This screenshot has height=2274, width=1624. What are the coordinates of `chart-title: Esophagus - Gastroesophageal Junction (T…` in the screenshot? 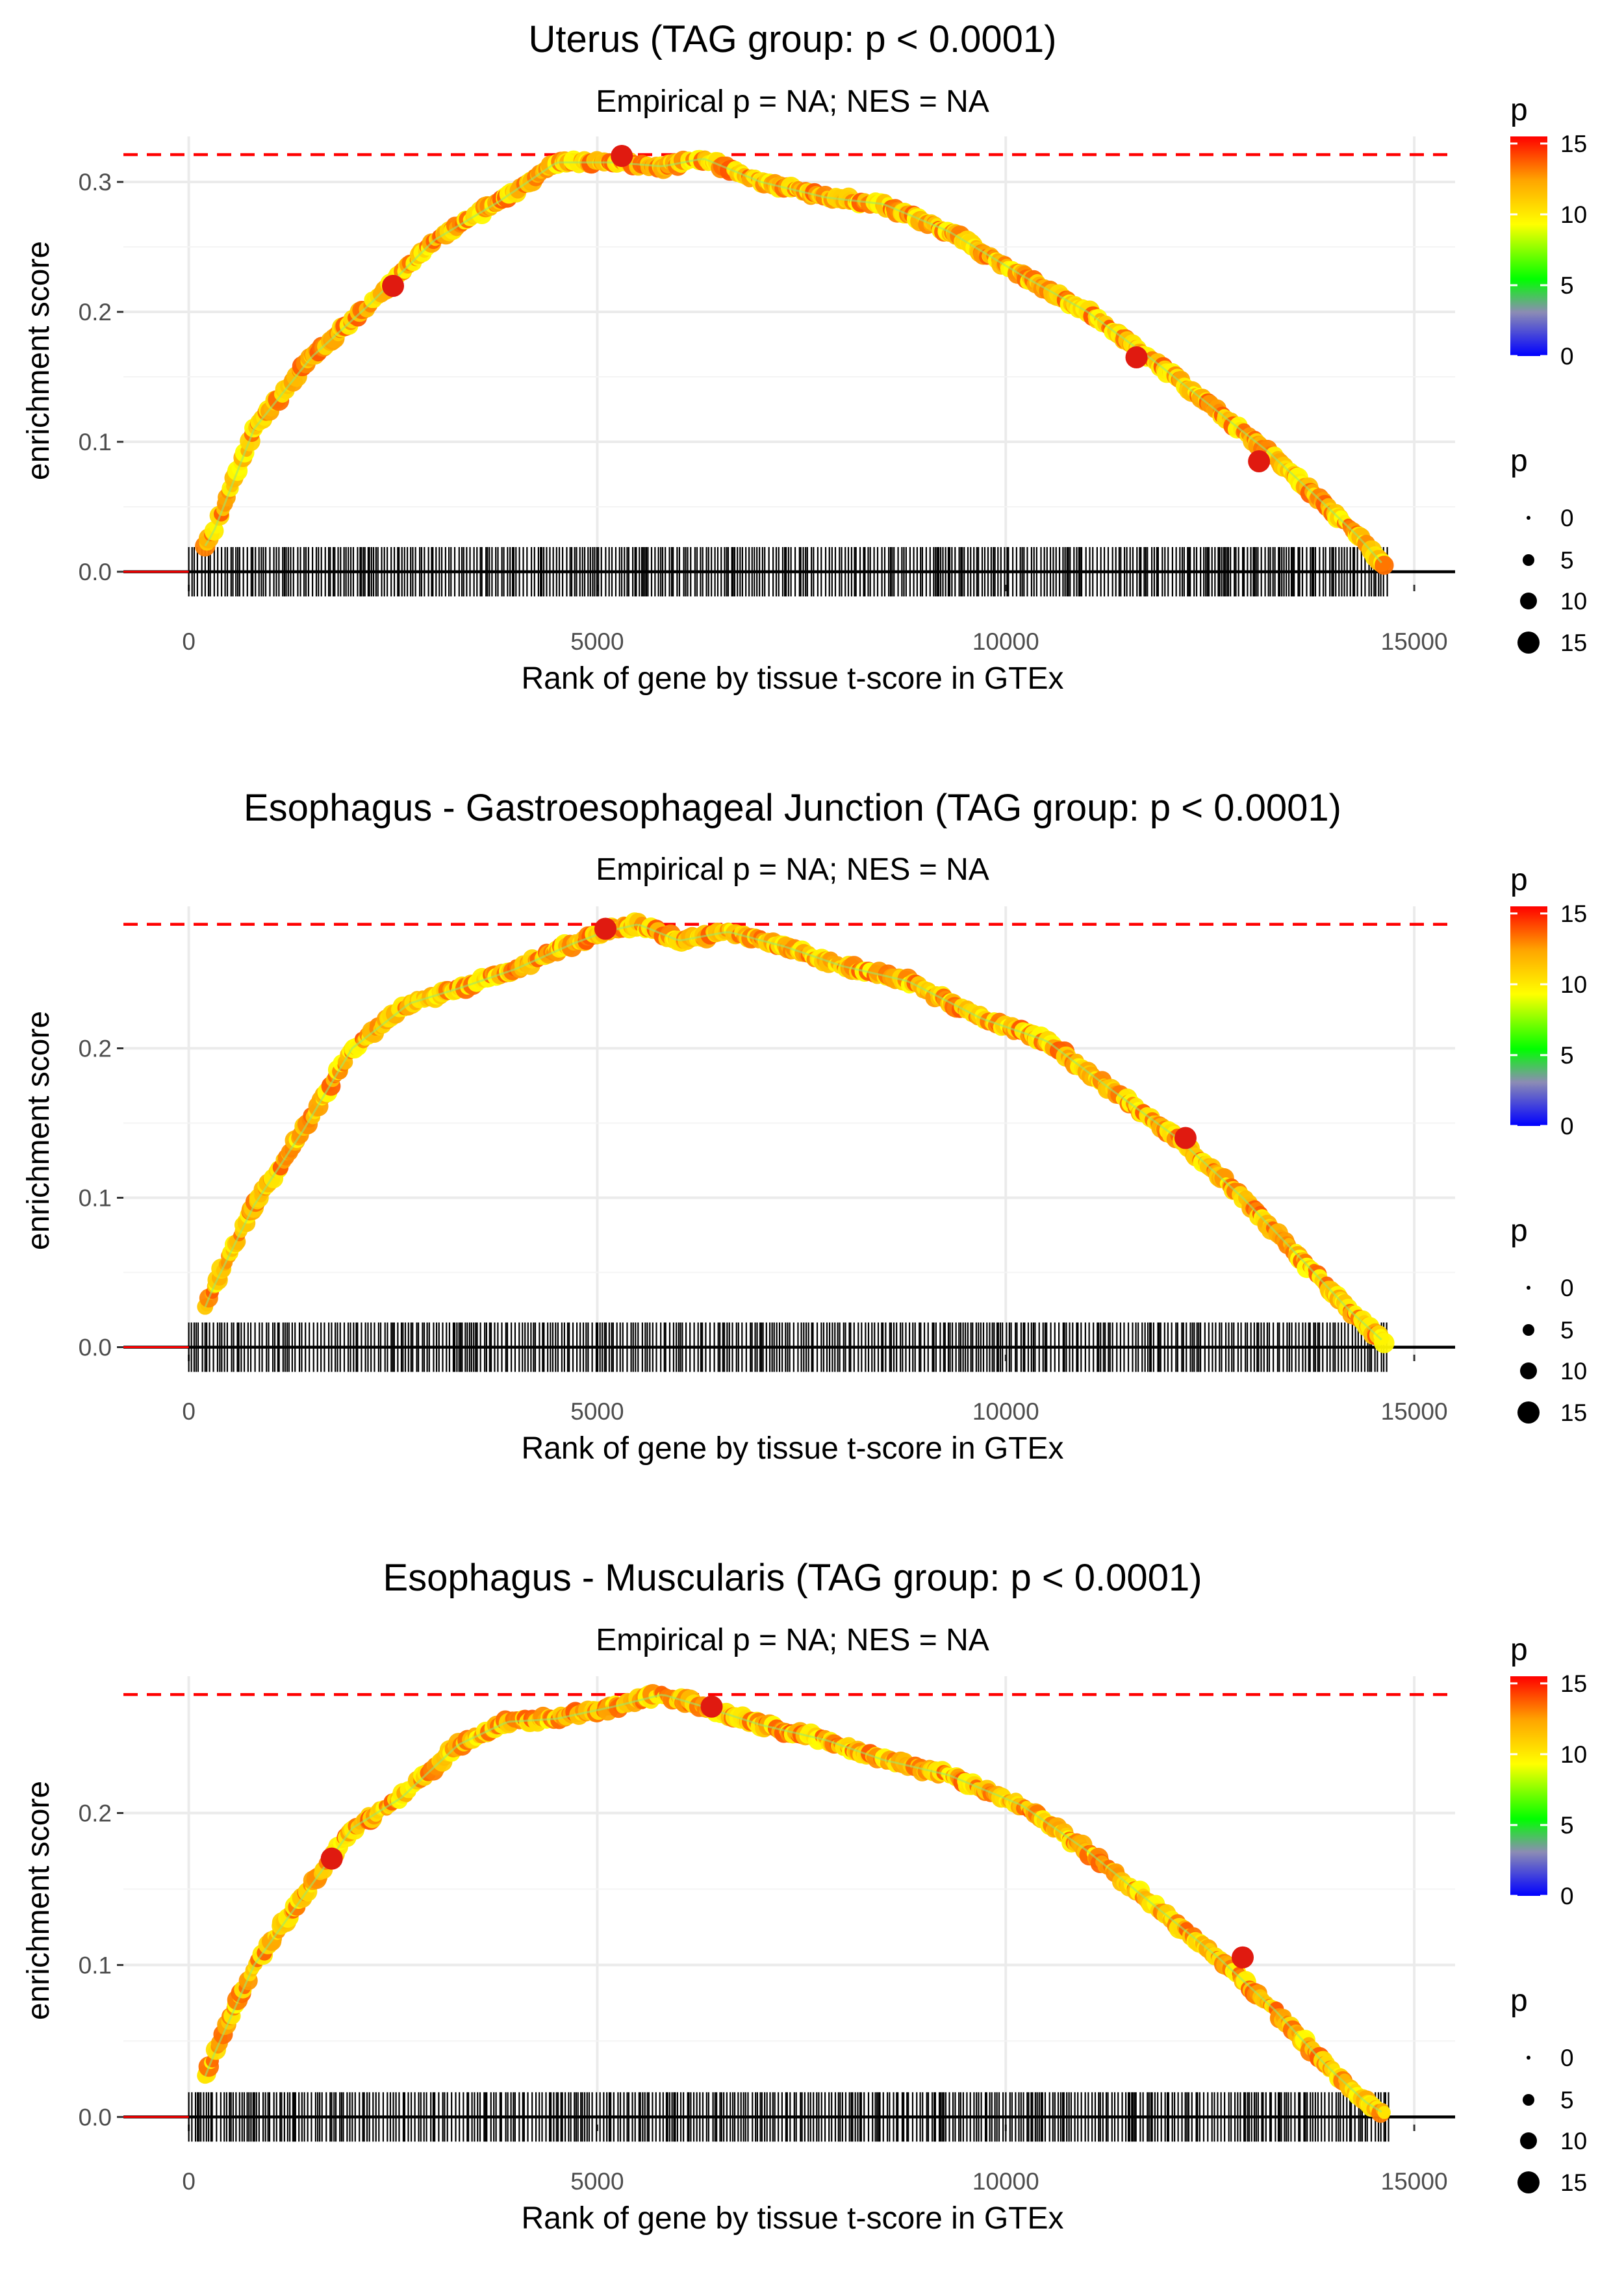 It's located at (792, 808).